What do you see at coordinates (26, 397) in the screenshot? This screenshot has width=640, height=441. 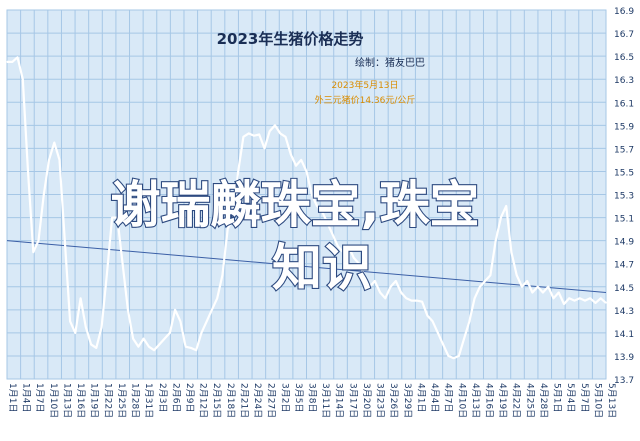 I see `x-tick-label: 1月4日` at bounding box center [26, 397].